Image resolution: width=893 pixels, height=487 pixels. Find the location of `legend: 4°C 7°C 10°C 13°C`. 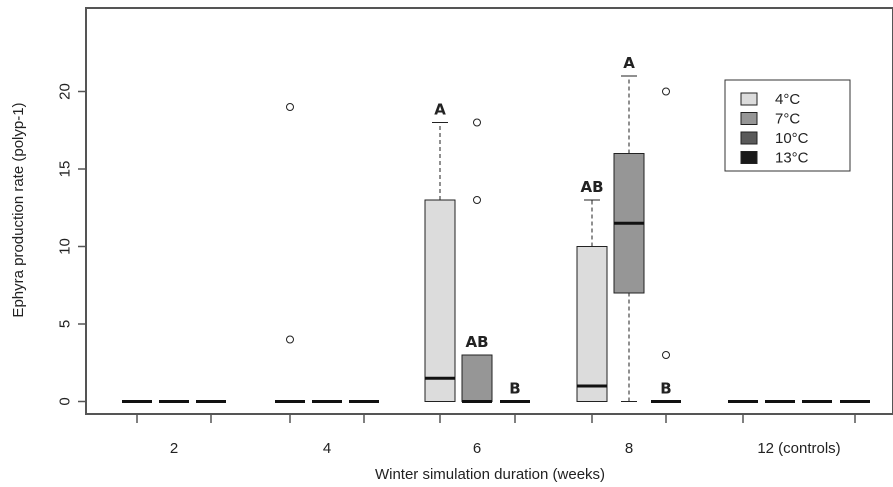

legend: 4°C 7°C 10°C 13°C is located at coordinates (787, 125).